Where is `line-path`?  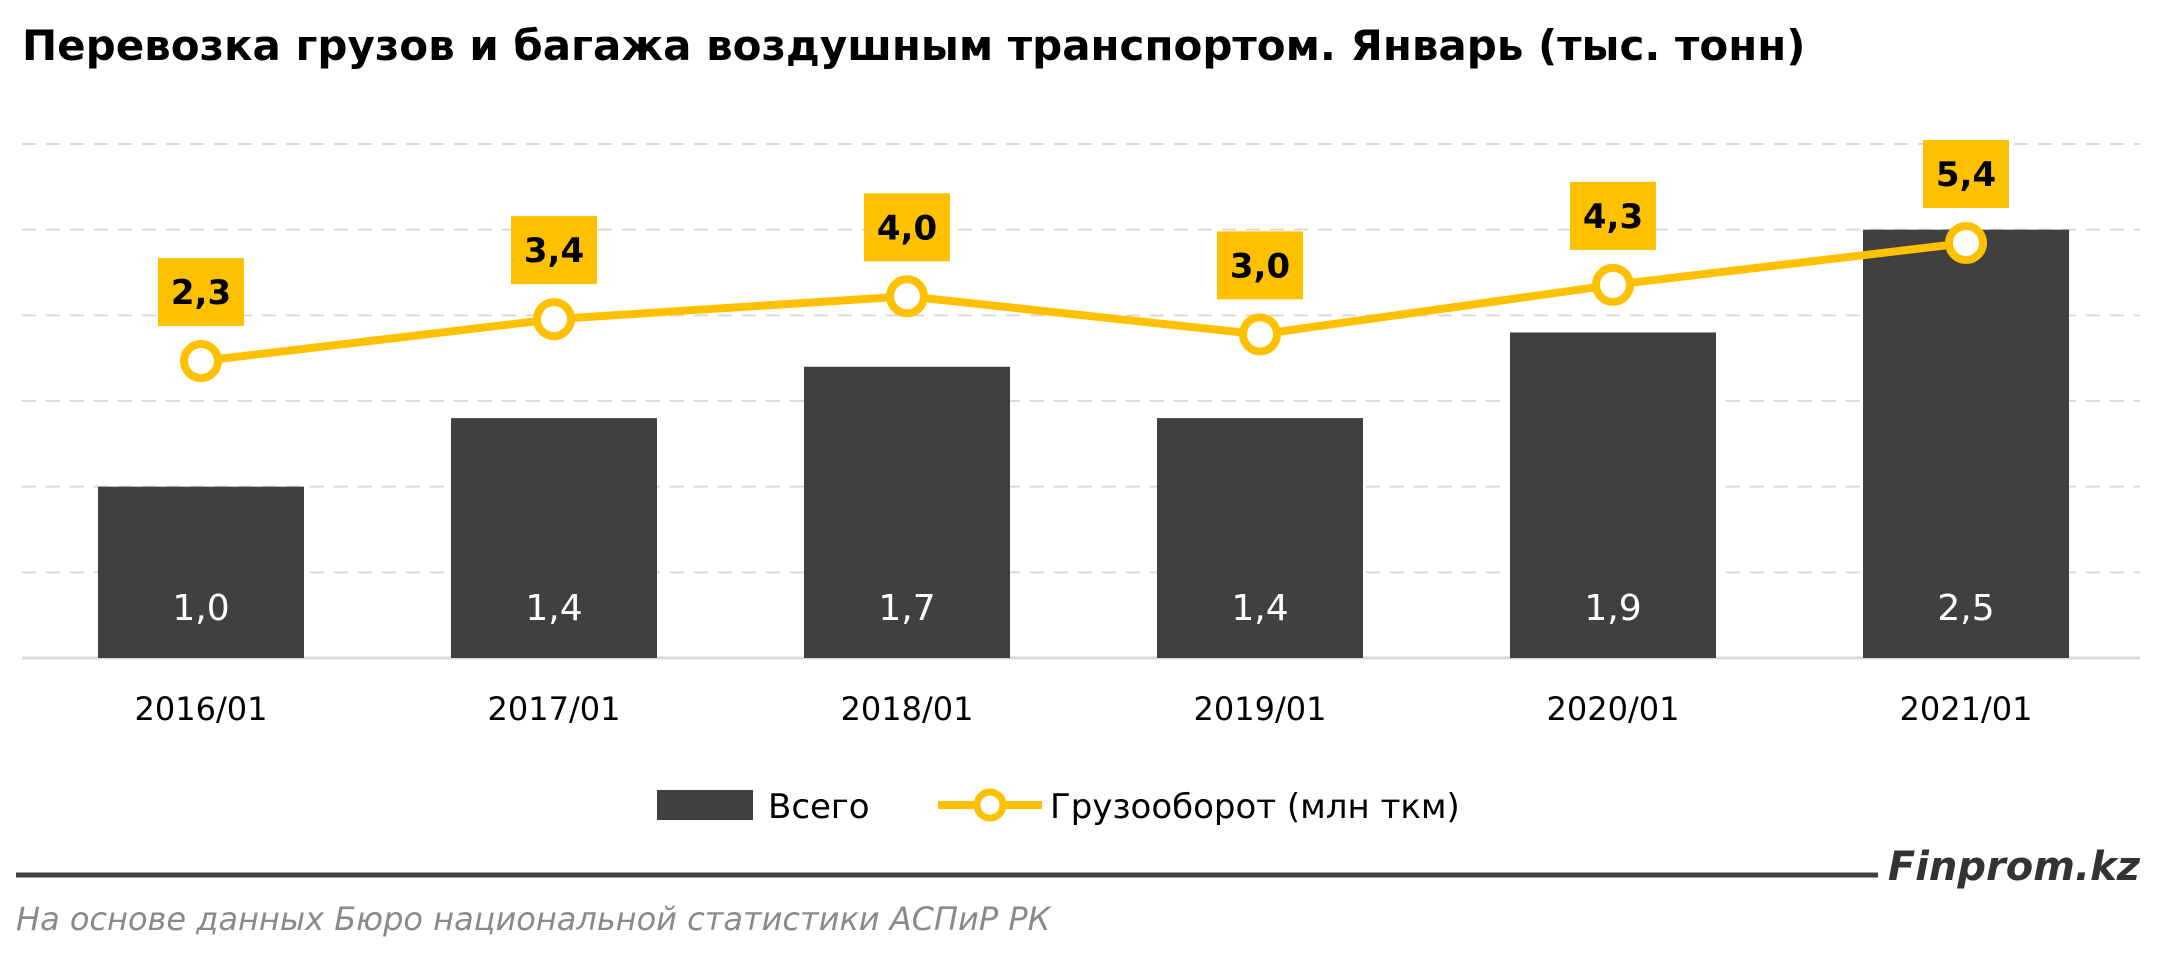
line-path is located at coordinates (1083, 302).